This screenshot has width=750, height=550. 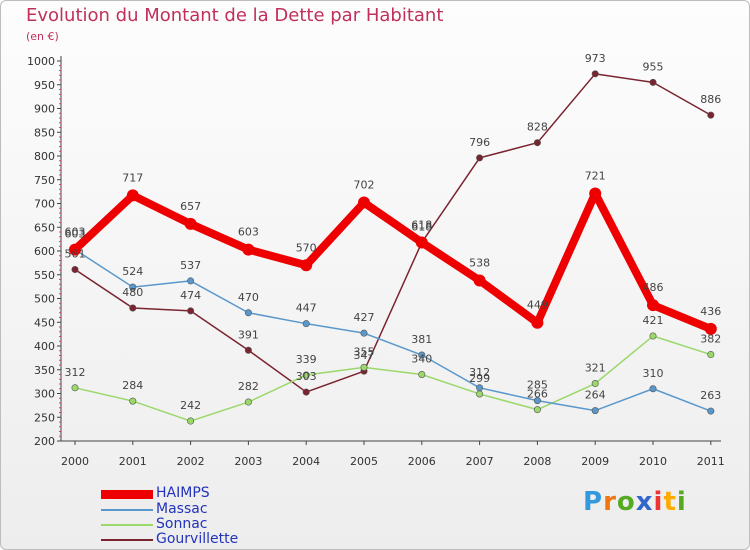 I want to click on y-tick-label: 650, so click(x=44, y=227).